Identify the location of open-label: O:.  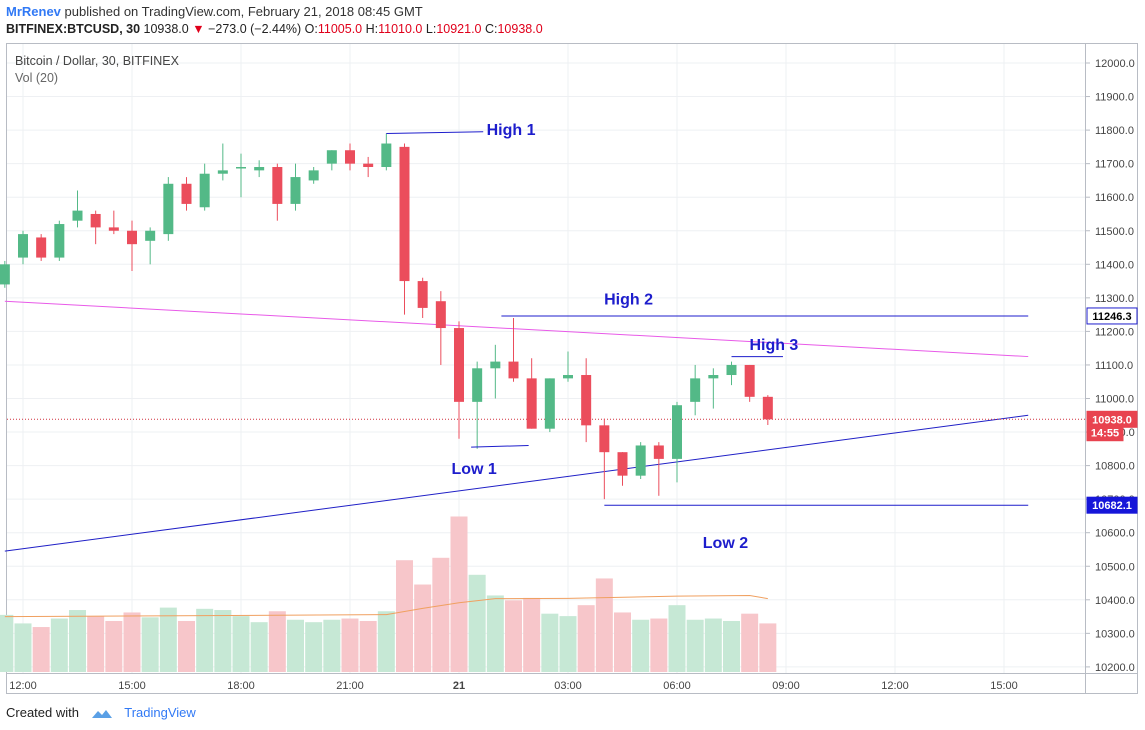
(311, 29).